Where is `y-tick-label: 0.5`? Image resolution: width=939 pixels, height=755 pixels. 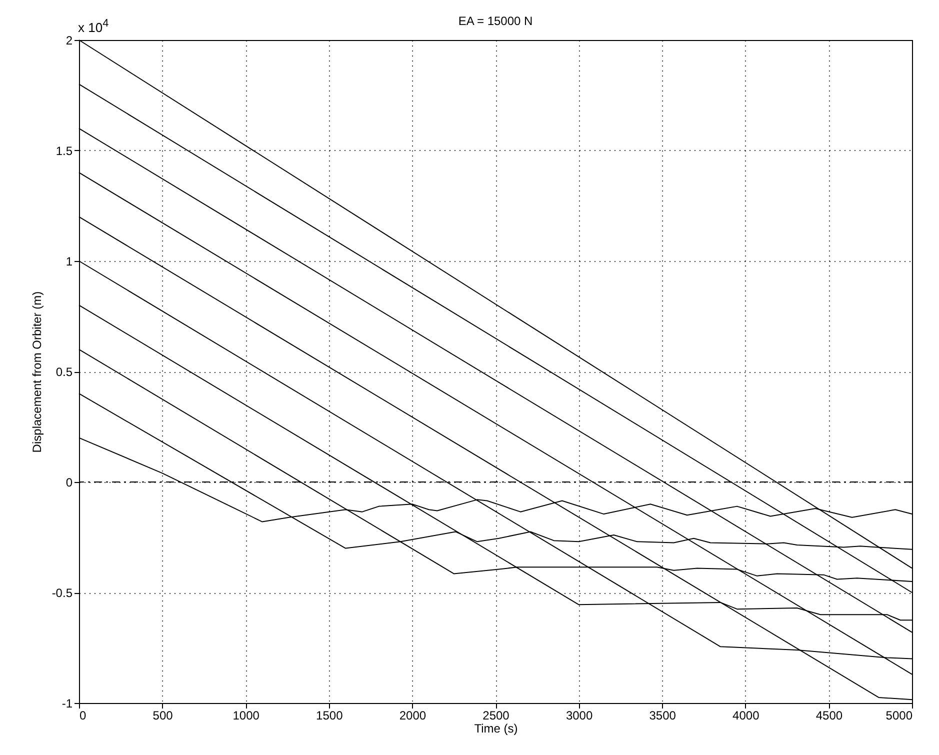
y-tick-label: 0.5 is located at coordinates (64, 372).